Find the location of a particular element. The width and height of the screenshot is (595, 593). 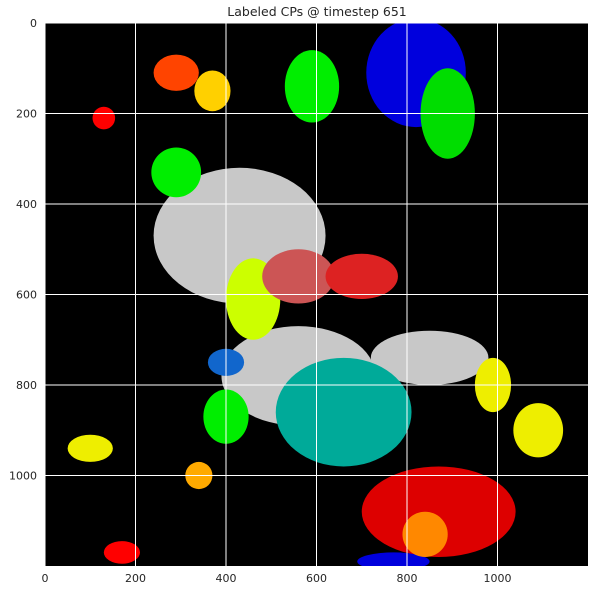

x-axis-ticks: 0 200 400 600 800 1000 is located at coordinates (277, 578).